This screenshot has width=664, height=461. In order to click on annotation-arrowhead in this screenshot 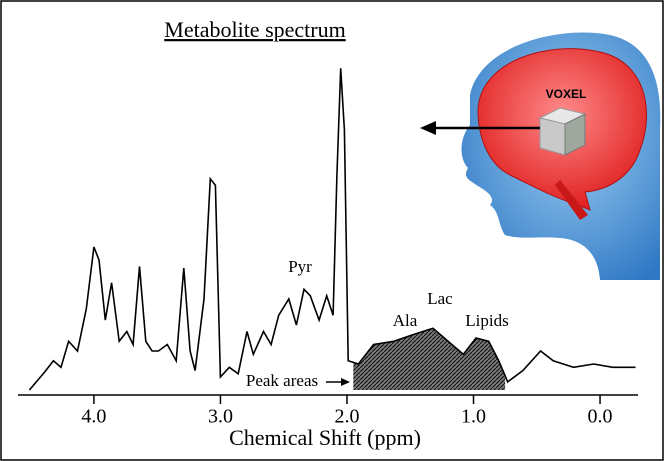, I will do `click(345, 382)`.